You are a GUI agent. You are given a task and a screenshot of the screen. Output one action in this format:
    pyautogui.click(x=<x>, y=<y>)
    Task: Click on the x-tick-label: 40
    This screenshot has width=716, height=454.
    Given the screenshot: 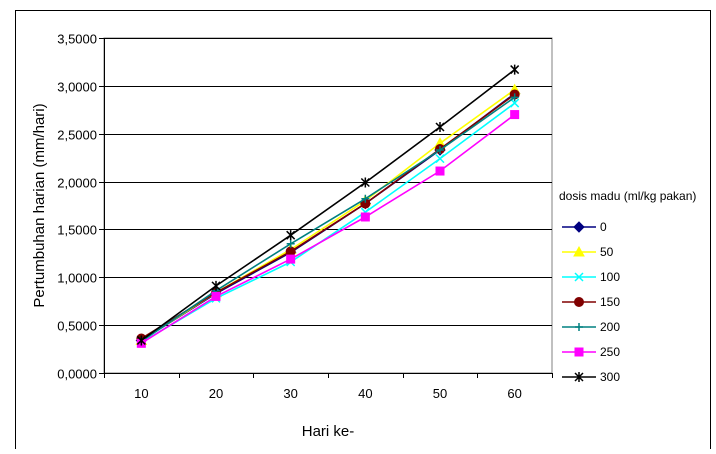 What is the action you would take?
    pyautogui.click(x=365, y=393)
    